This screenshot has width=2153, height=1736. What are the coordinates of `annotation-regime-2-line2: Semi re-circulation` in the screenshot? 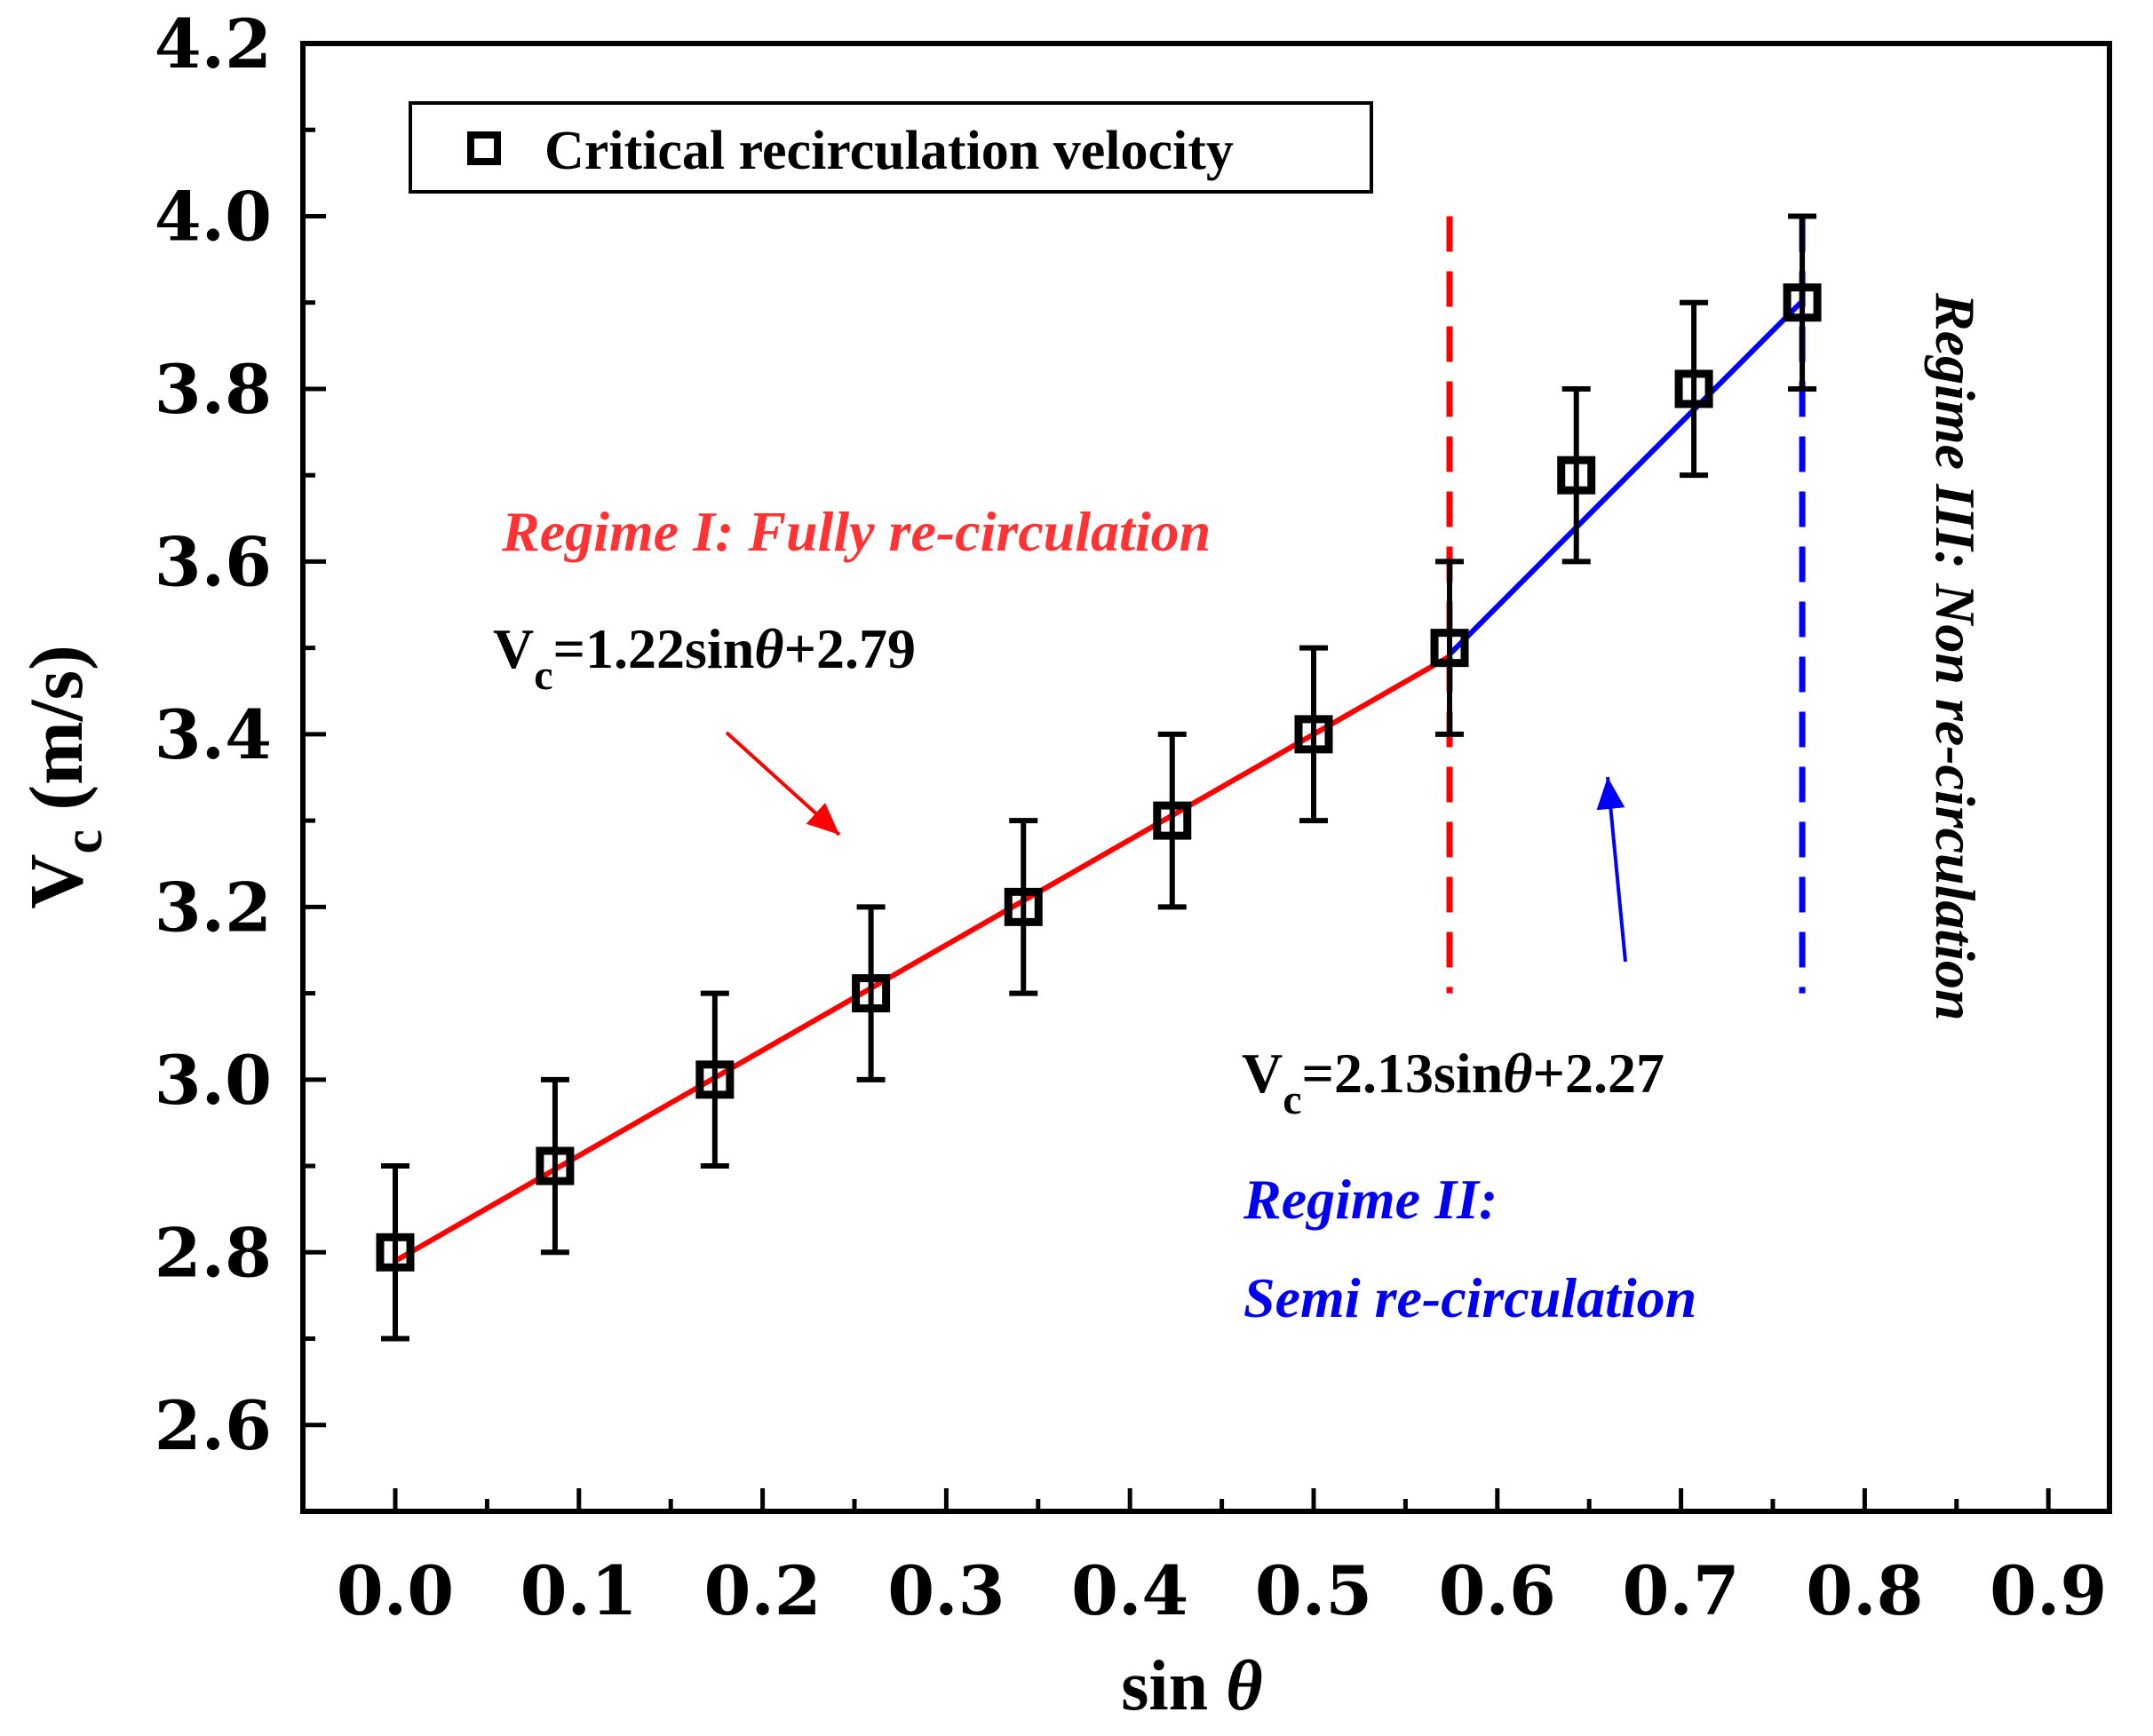 It's located at (1470, 1297).